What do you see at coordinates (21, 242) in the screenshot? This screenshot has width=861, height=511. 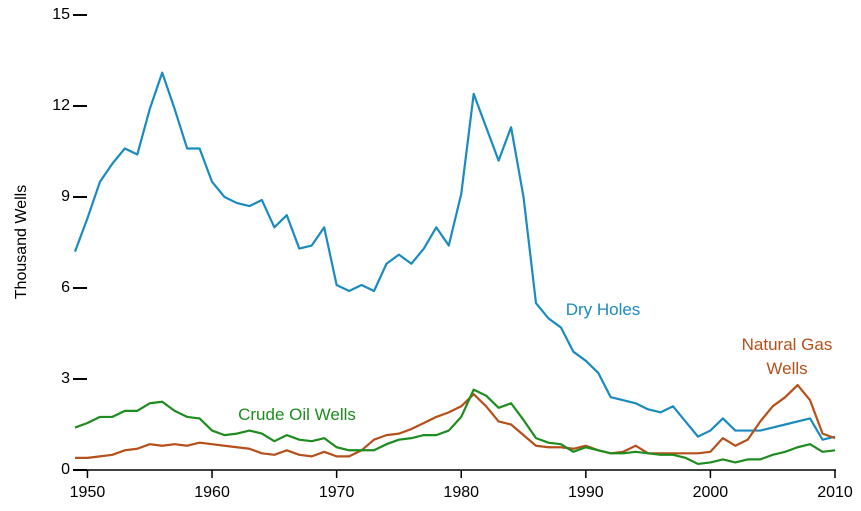 I see `y-axis-label: Thousand Wells` at bounding box center [21, 242].